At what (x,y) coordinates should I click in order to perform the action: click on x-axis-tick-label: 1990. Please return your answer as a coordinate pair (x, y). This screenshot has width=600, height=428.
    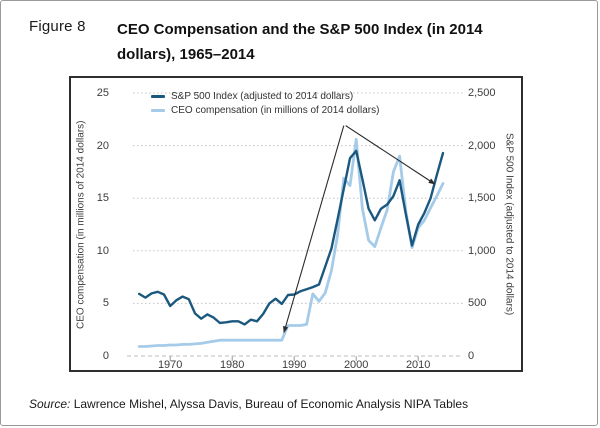
    Looking at the image, I should click on (294, 365).